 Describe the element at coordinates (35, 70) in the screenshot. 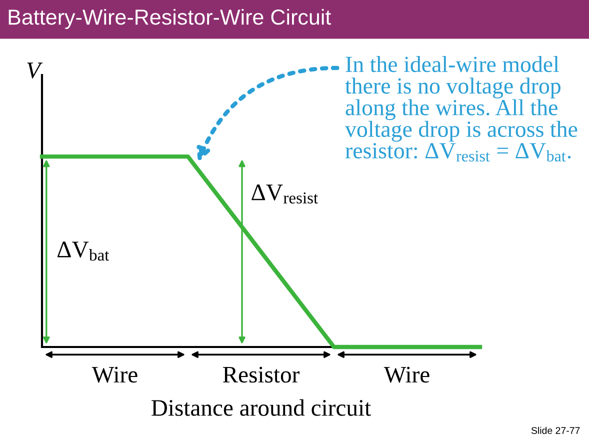

I see `y-axis-title: V` at that location.